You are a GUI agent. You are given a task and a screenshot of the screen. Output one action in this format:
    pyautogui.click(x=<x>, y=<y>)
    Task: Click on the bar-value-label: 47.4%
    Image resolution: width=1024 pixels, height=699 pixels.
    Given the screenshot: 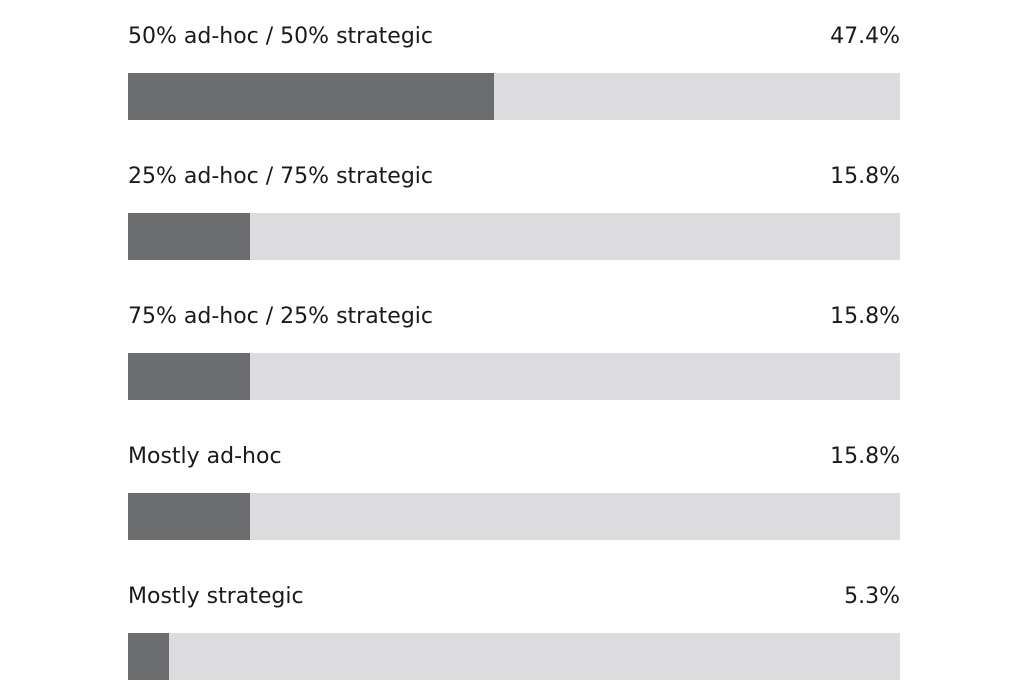 What is the action you would take?
    pyautogui.click(x=865, y=36)
    